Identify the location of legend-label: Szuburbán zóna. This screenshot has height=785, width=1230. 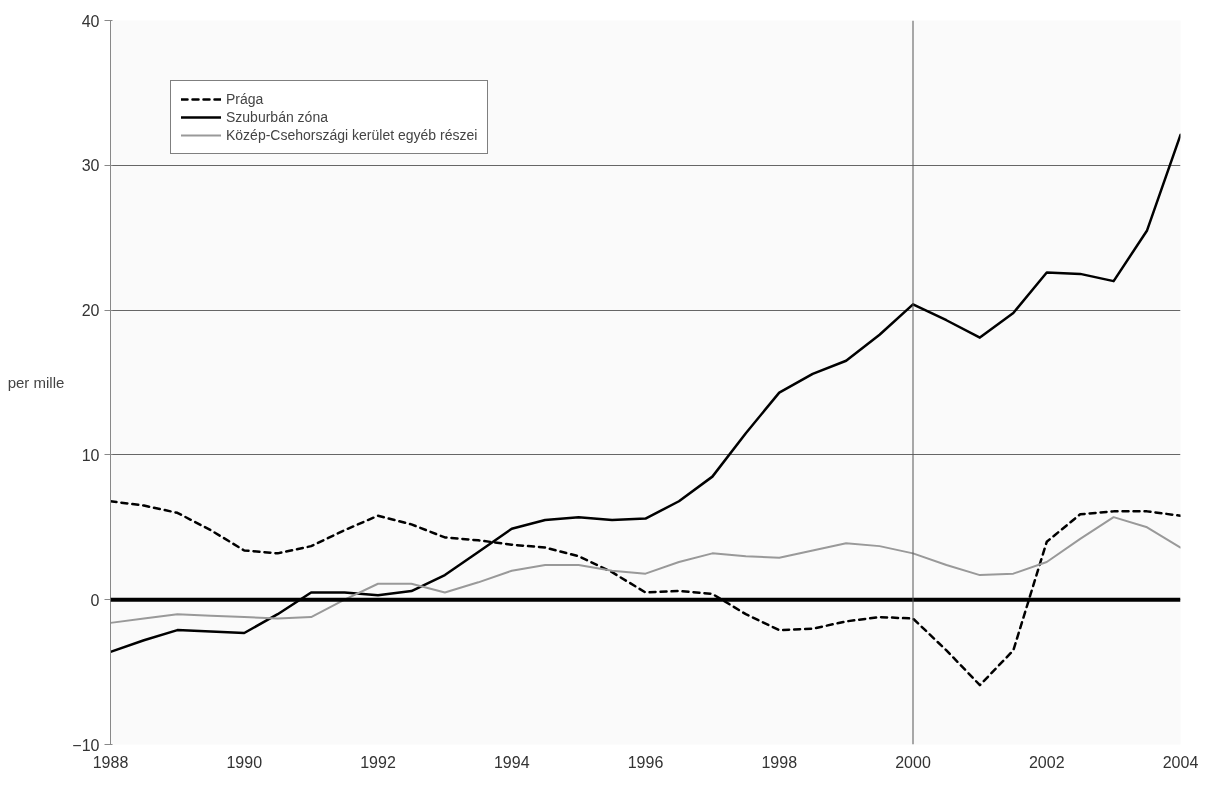
(277, 117).